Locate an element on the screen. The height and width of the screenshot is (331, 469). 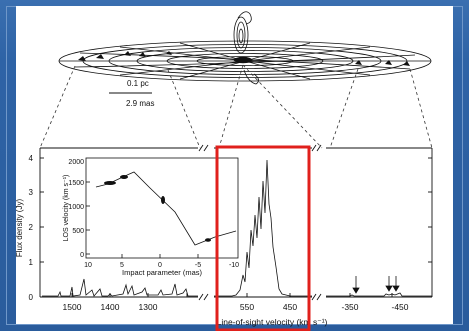
inset-y-tick-label: 1000 is located at coordinates (76, 207).